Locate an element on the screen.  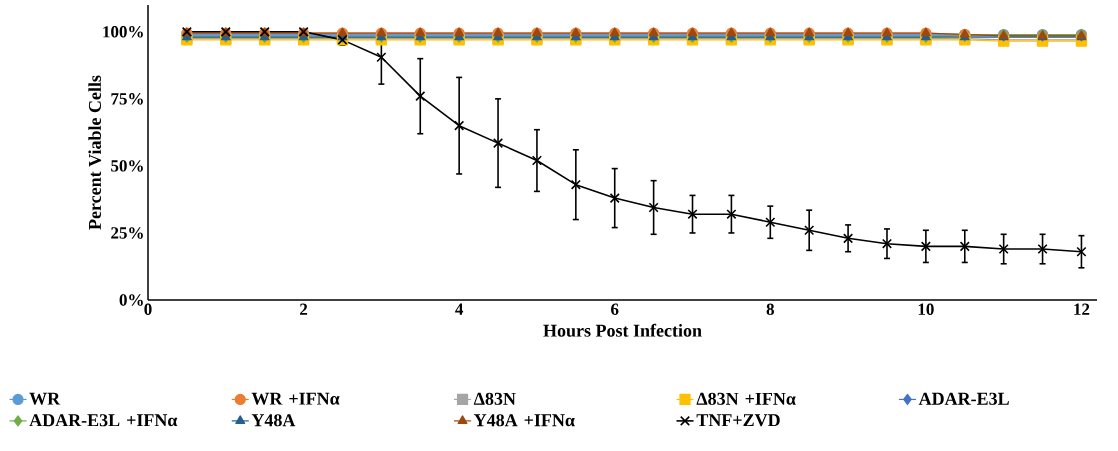
legend-label: Y48A +IFNα is located at coordinates (524, 420).